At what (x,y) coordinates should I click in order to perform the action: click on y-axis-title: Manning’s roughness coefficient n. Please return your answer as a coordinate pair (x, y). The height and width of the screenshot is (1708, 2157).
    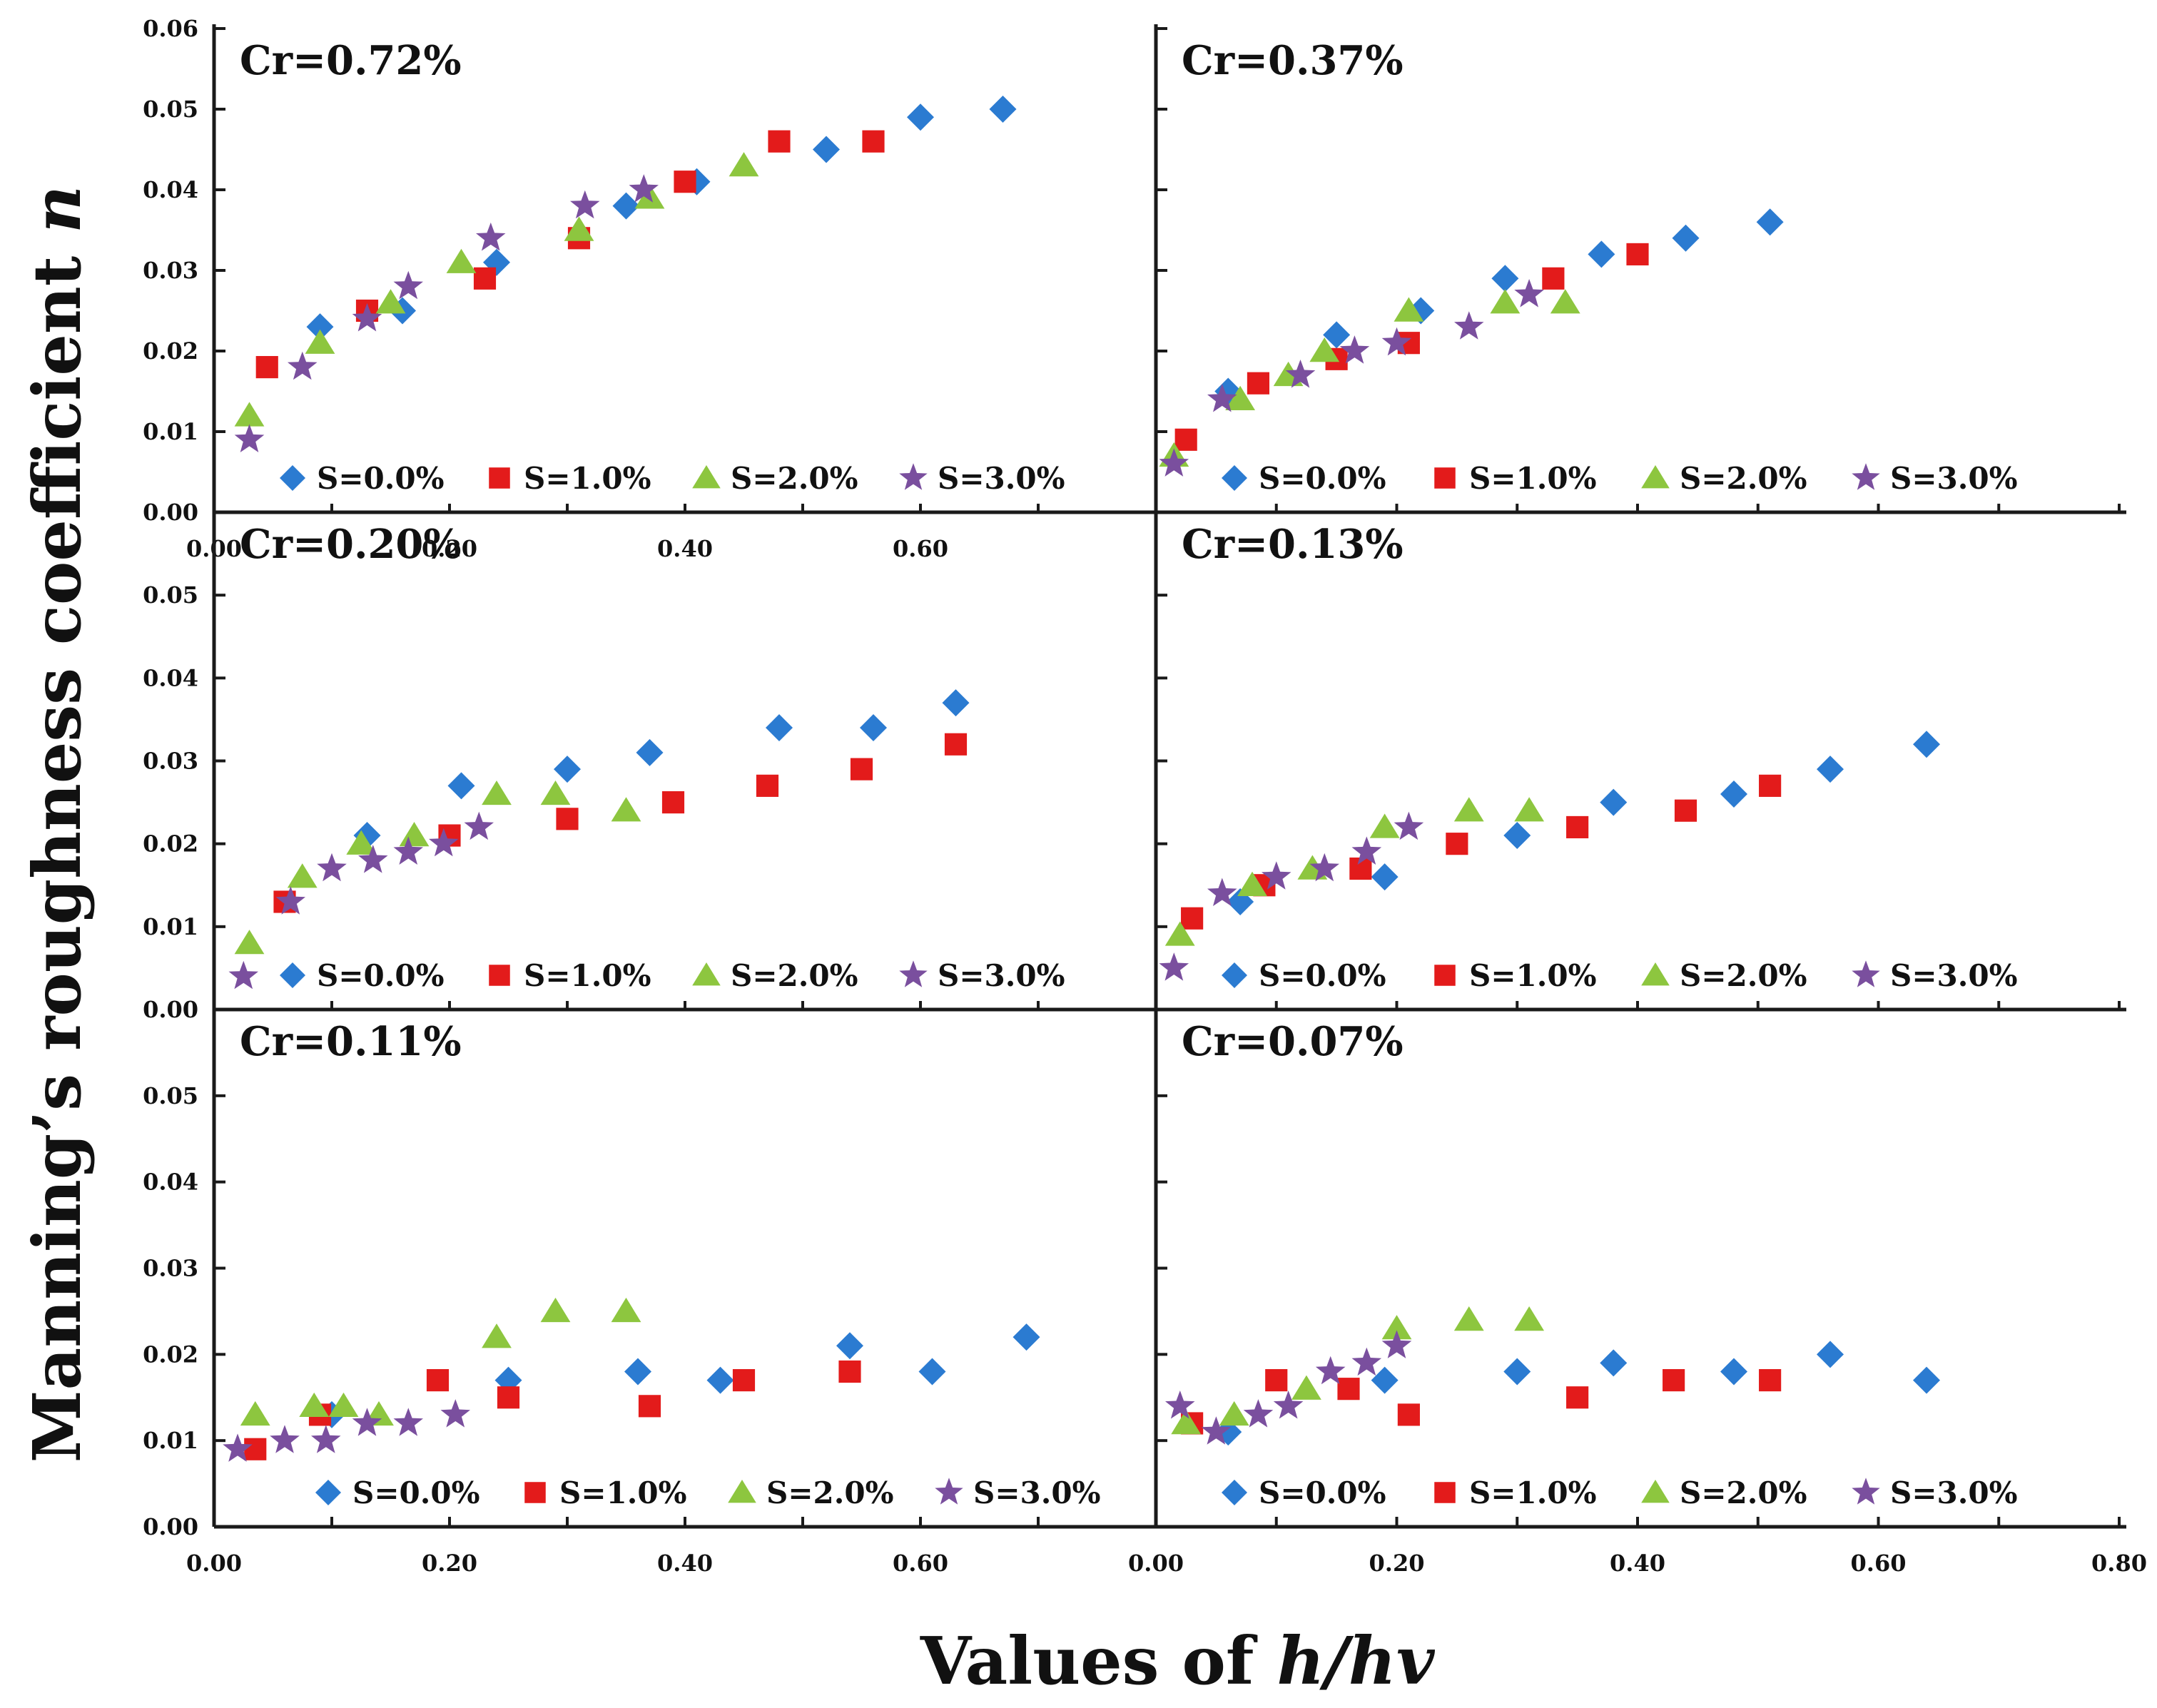
    Looking at the image, I should click on (57, 824).